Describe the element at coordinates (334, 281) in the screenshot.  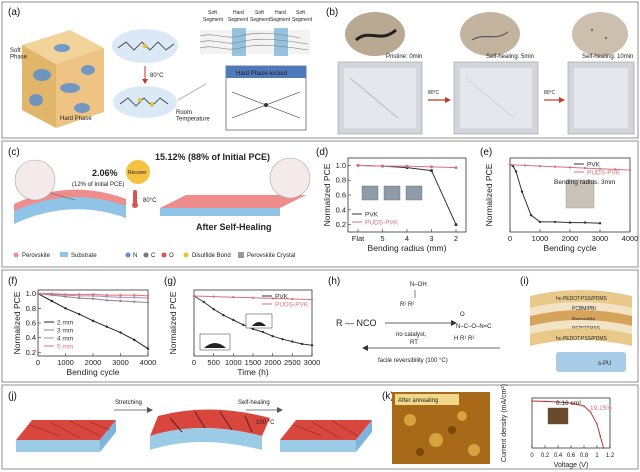
I see `panel-h-label: (h)` at that location.